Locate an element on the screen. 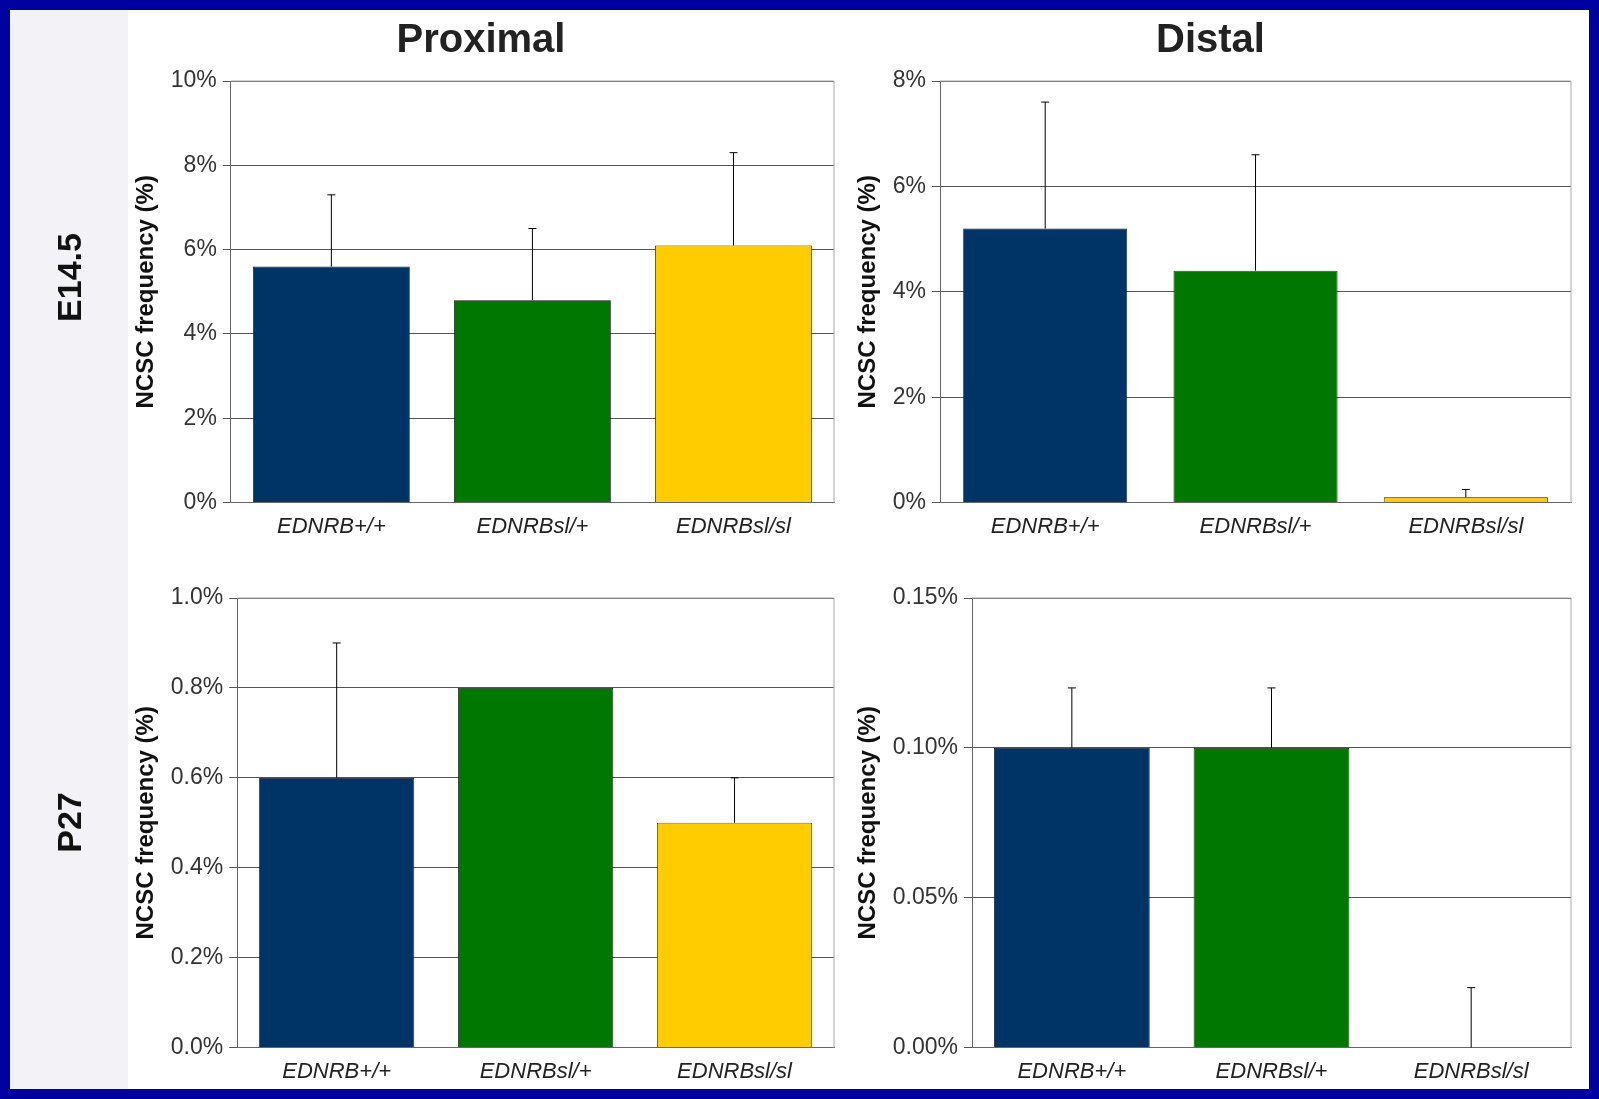  y-tick-label: 0.8% is located at coordinates (197, 685).